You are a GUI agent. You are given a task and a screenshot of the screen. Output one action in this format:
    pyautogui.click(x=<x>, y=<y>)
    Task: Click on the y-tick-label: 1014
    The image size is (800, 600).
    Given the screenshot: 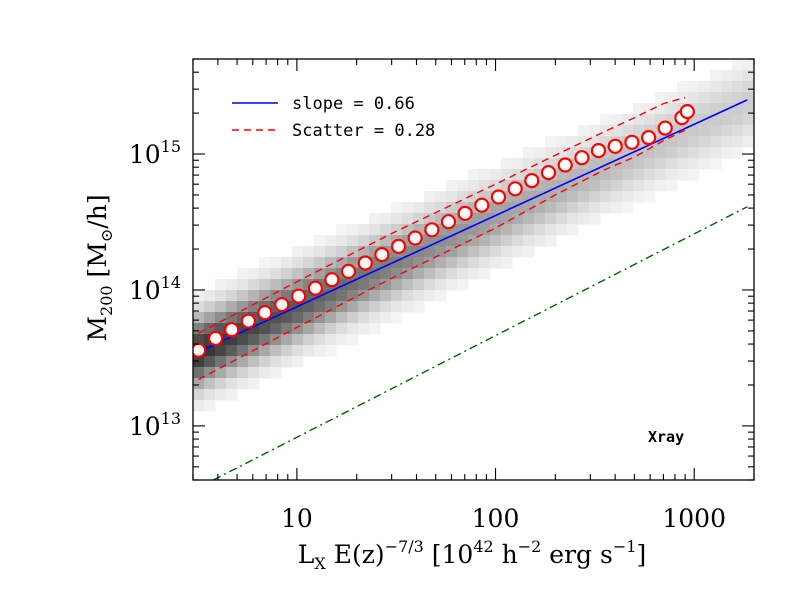 What is the action you would take?
    pyautogui.click(x=155, y=289)
    